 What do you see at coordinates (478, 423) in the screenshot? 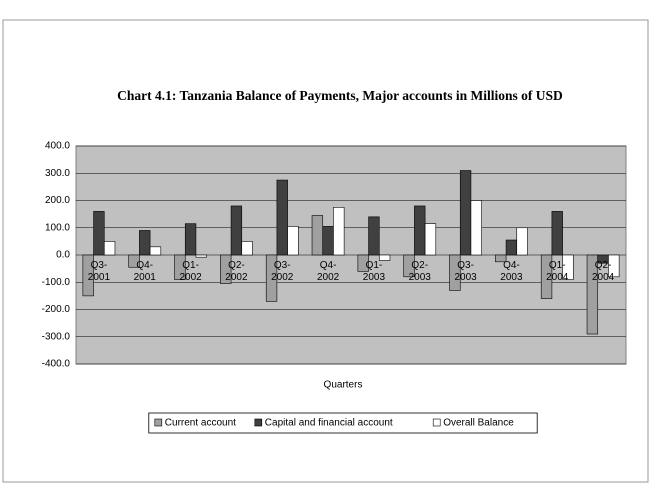
I see `legend-label: Overall Balance` at bounding box center [478, 423].